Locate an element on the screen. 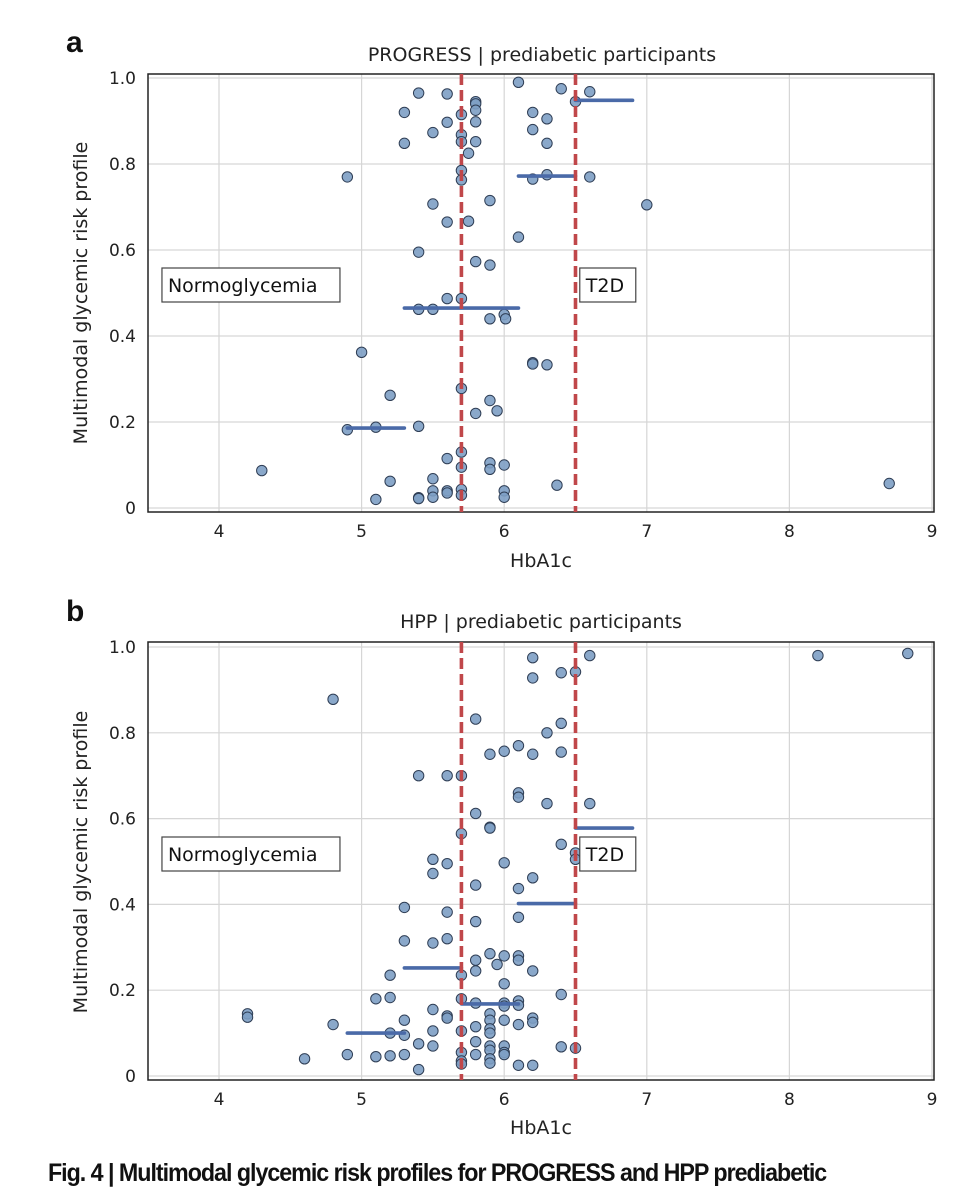  panel-b-title: HPP | prediabetic participants is located at coordinates (541, 622).